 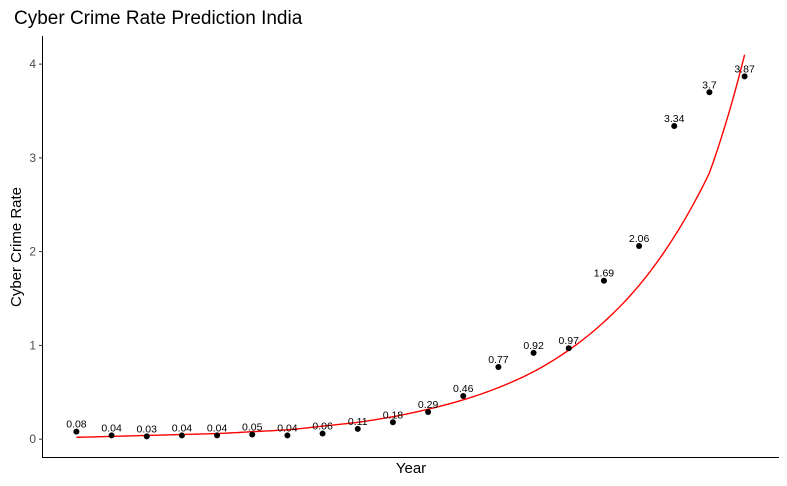 I want to click on y-tick-label: 1, so click(x=32, y=345).